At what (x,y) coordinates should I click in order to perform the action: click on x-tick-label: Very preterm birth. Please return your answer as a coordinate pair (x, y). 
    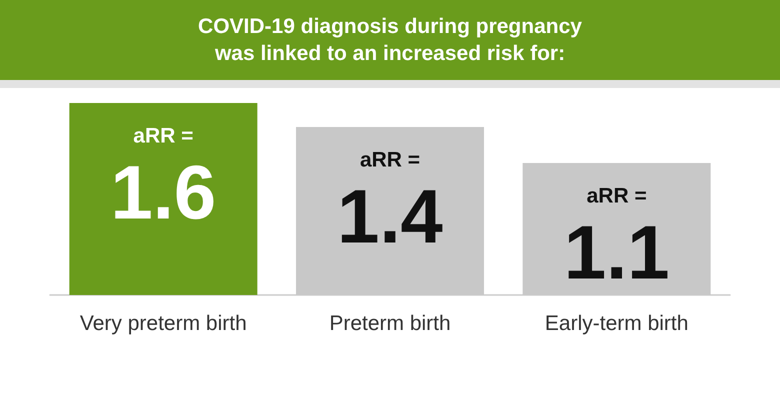
    Looking at the image, I should click on (163, 323).